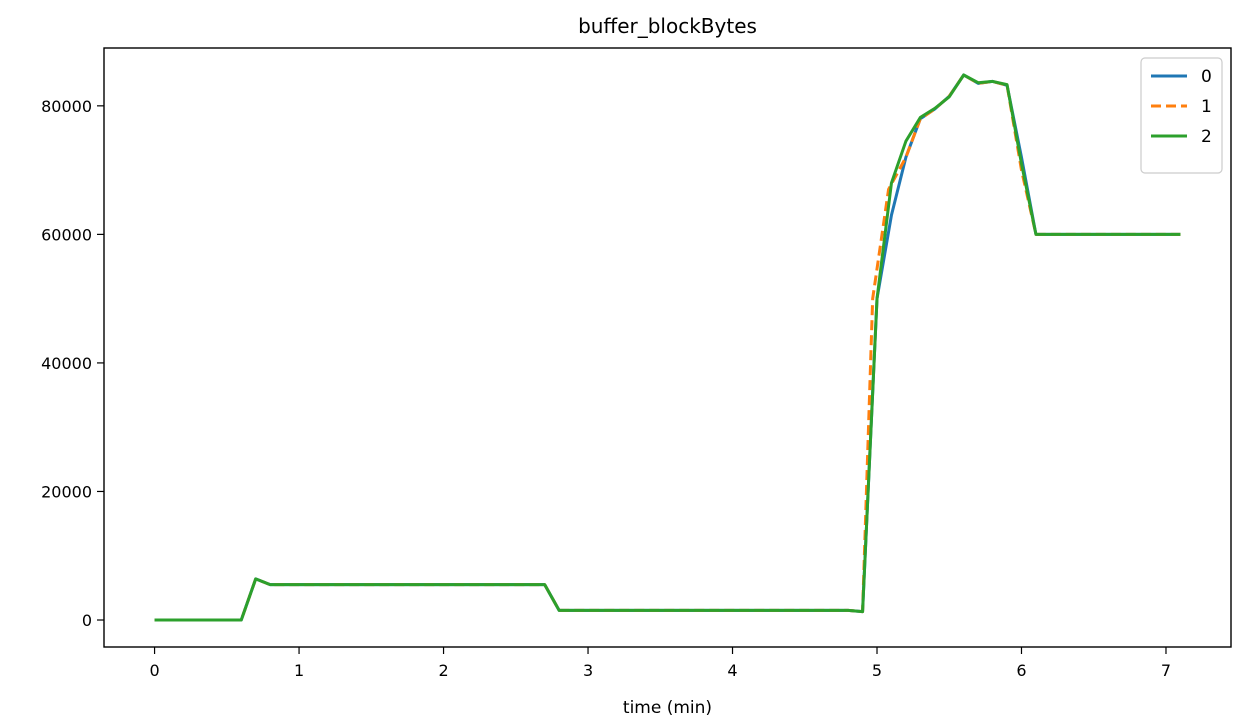 Image resolution: width=1233 pixels, height=721 pixels. What do you see at coordinates (87, 620) in the screenshot?
I see `y-tick-label: 0` at bounding box center [87, 620].